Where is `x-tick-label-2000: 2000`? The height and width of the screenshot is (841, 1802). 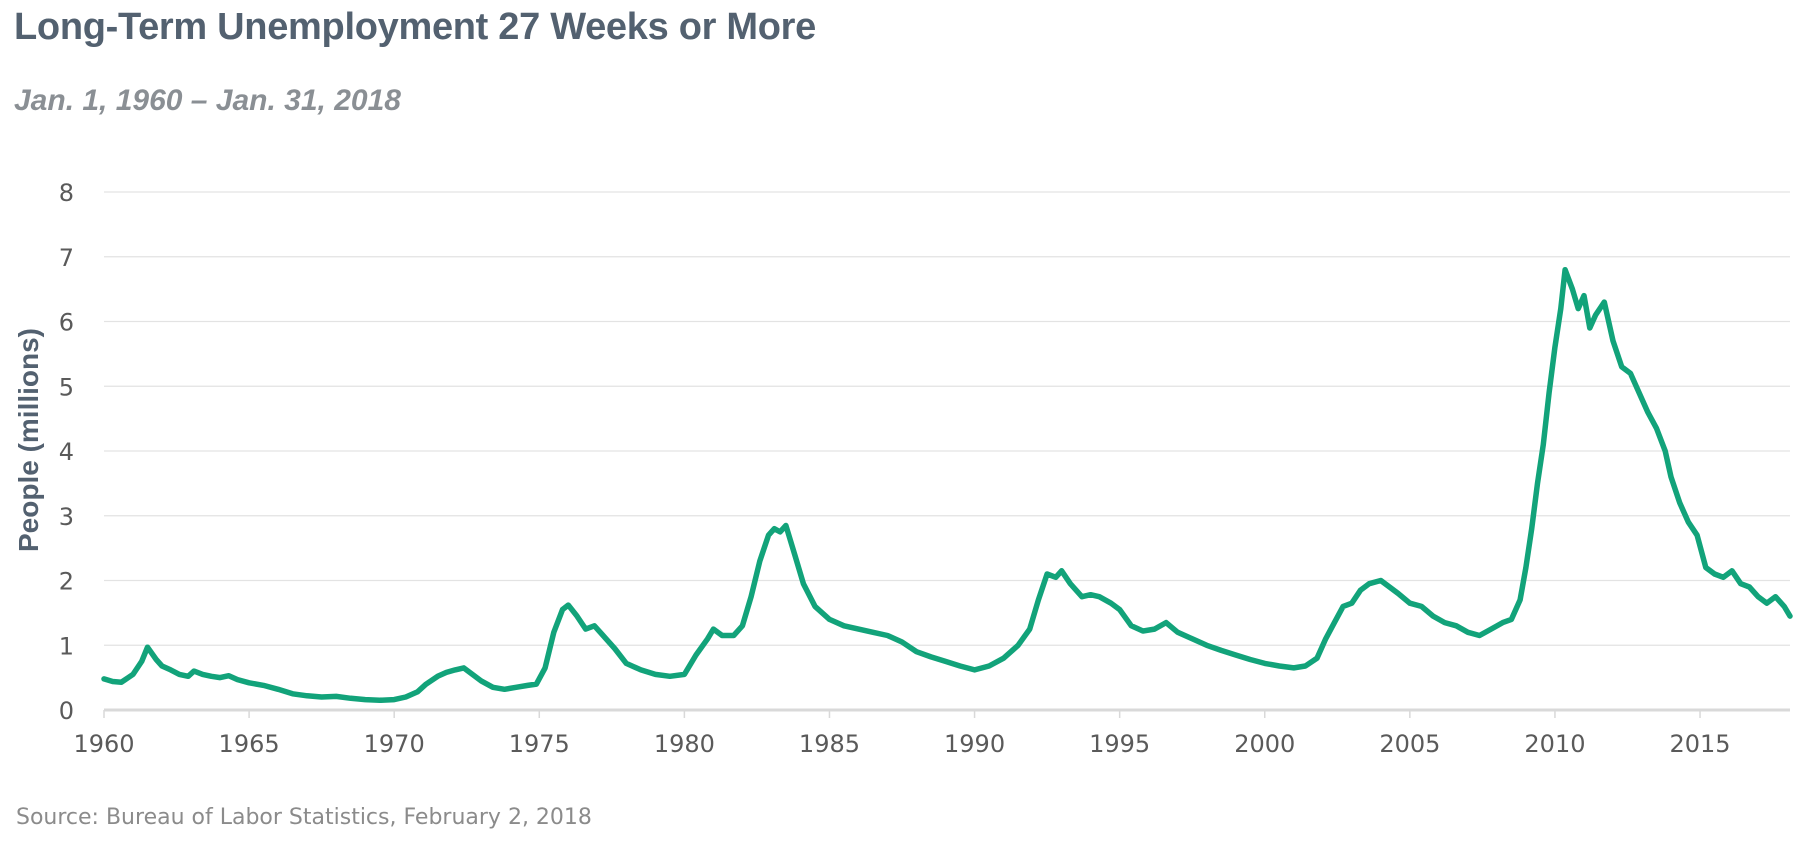
x-tick-label-2000: 2000 is located at coordinates (1264, 744).